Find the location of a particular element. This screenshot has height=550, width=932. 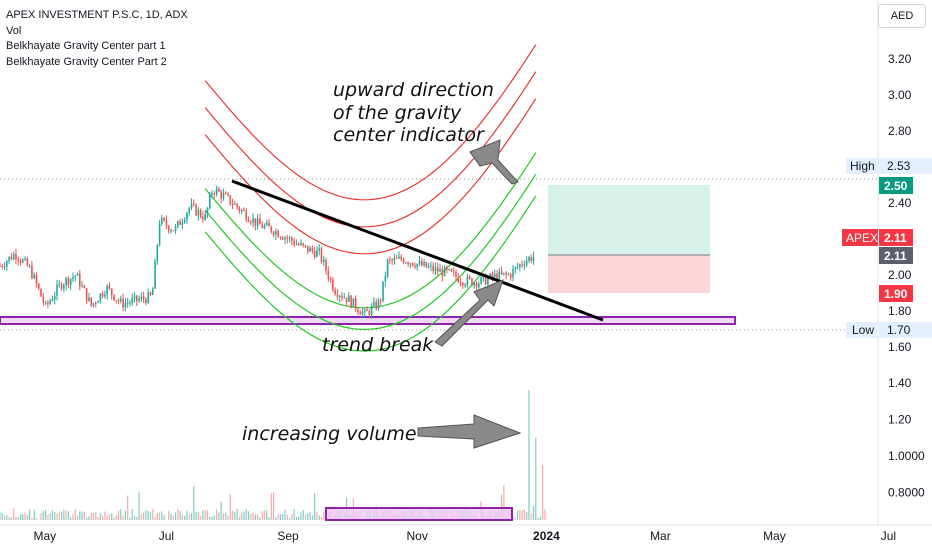

arrow-trend-break is located at coordinates (469, 313).